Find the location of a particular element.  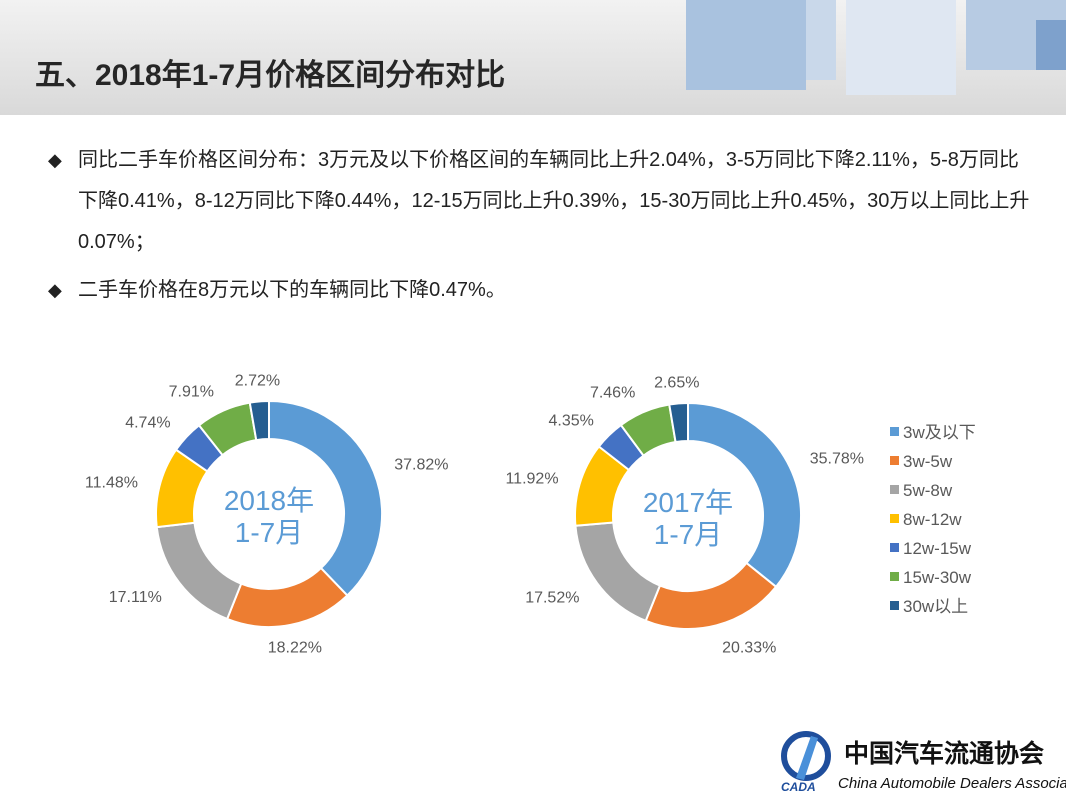

data-label: 2.72% is located at coordinates (257, 380).